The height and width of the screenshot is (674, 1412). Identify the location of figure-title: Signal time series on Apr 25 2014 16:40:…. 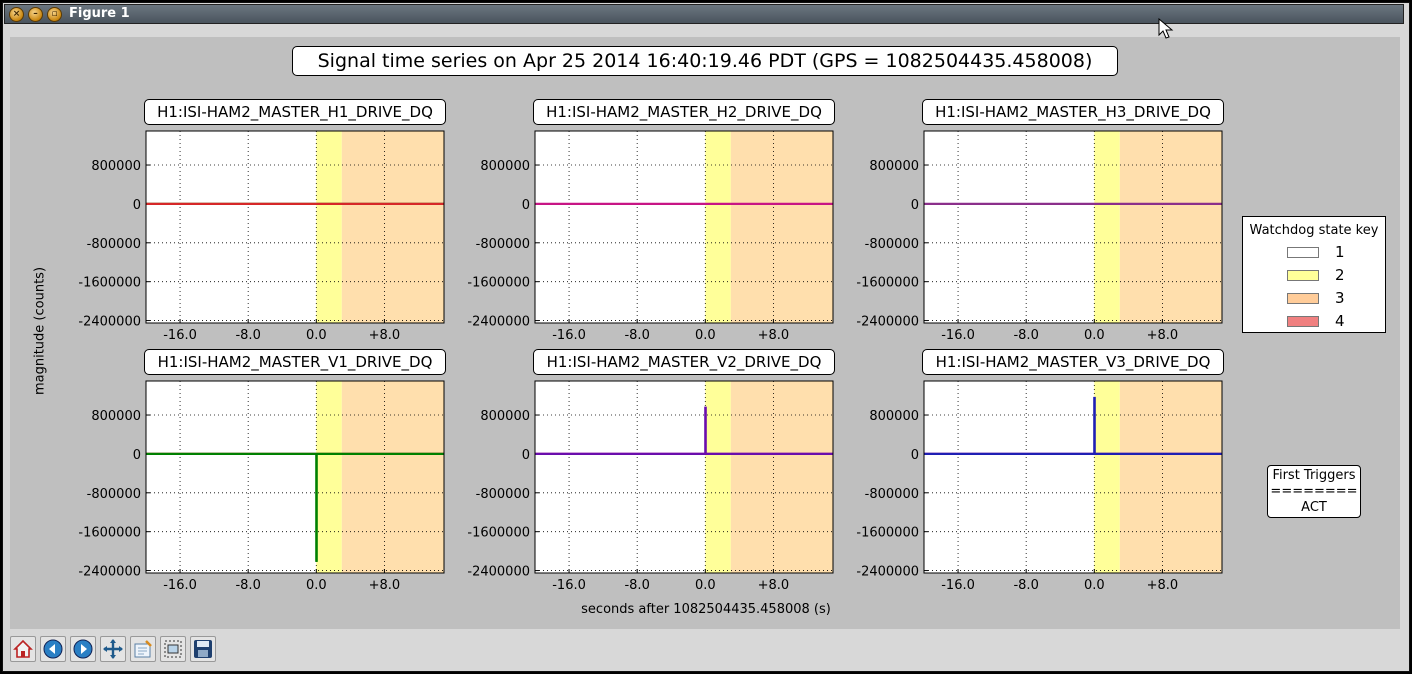
(705, 61).